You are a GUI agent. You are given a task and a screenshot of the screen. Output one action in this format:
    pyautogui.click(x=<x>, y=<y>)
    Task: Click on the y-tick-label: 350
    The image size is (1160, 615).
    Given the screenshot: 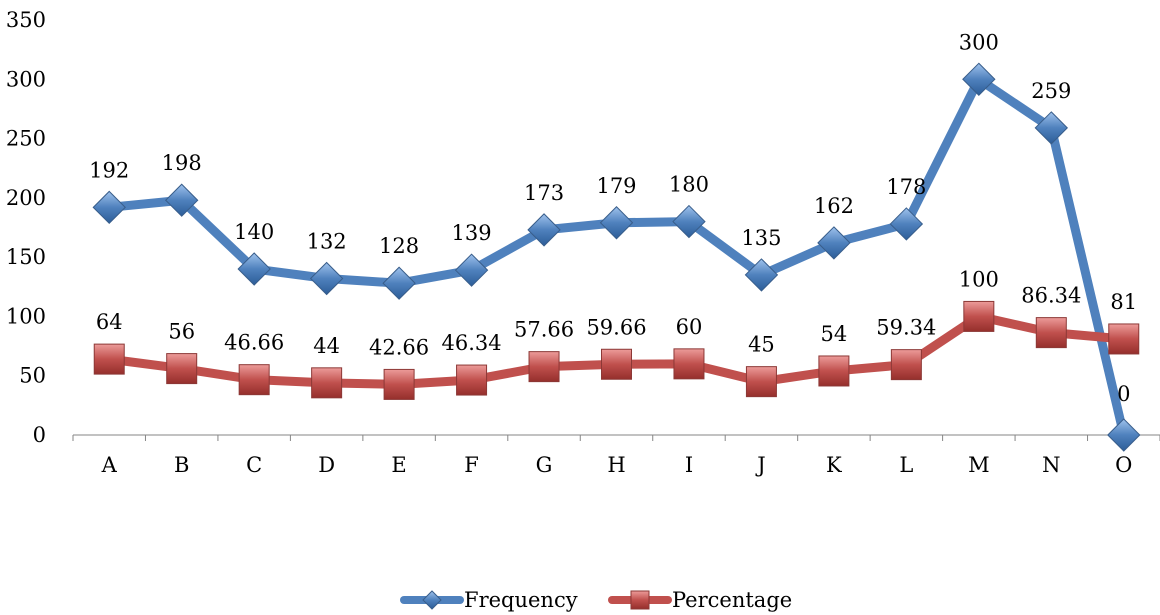 What is the action you would take?
    pyautogui.click(x=26, y=20)
    